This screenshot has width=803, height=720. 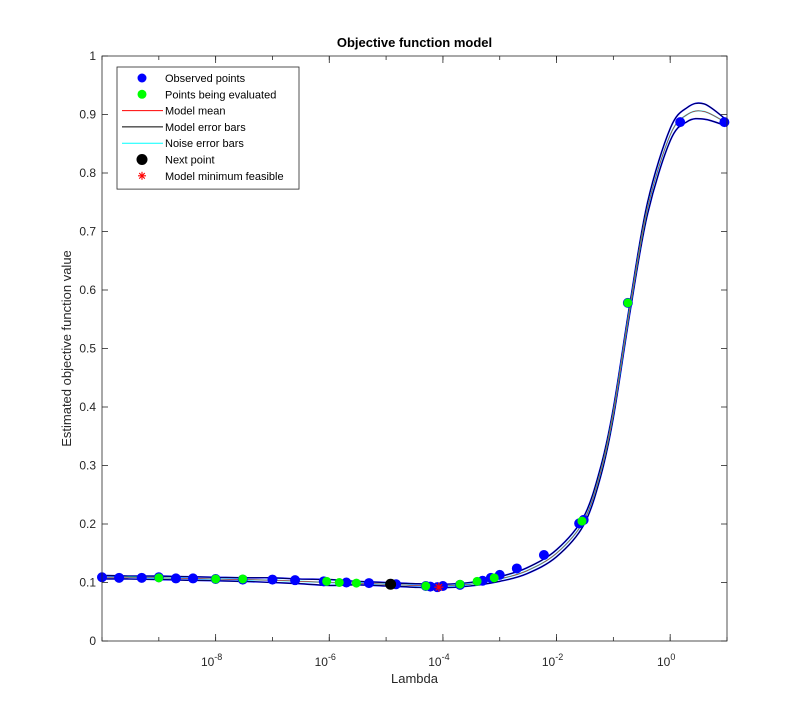 What do you see at coordinates (220, 95) in the screenshot?
I see `legend-label: Points being evaluated` at bounding box center [220, 95].